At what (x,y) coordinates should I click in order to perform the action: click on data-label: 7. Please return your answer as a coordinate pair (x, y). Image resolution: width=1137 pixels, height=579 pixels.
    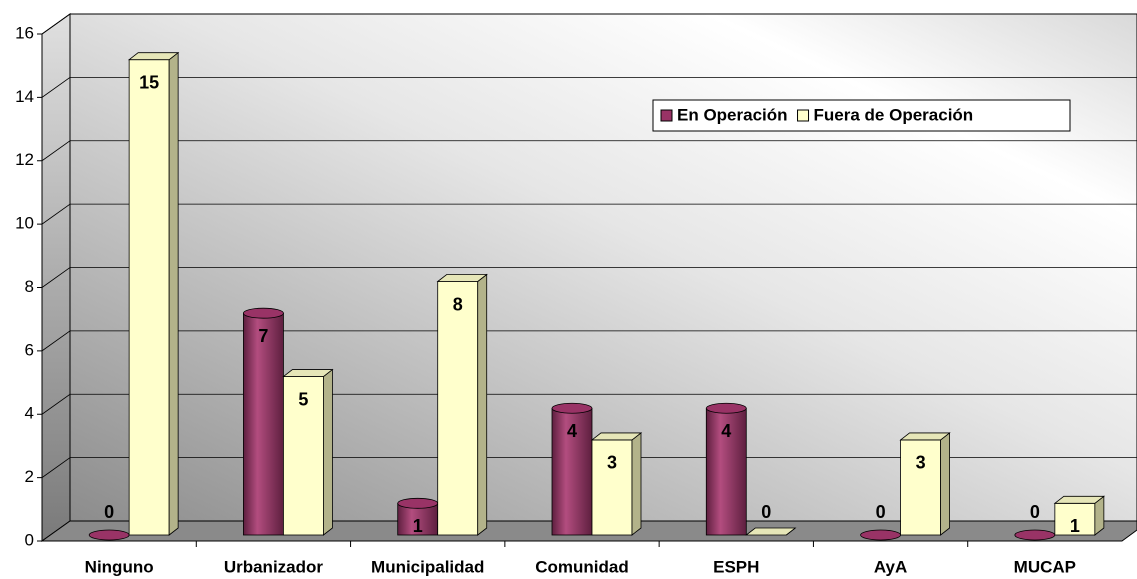
    Looking at the image, I should click on (263, 336).